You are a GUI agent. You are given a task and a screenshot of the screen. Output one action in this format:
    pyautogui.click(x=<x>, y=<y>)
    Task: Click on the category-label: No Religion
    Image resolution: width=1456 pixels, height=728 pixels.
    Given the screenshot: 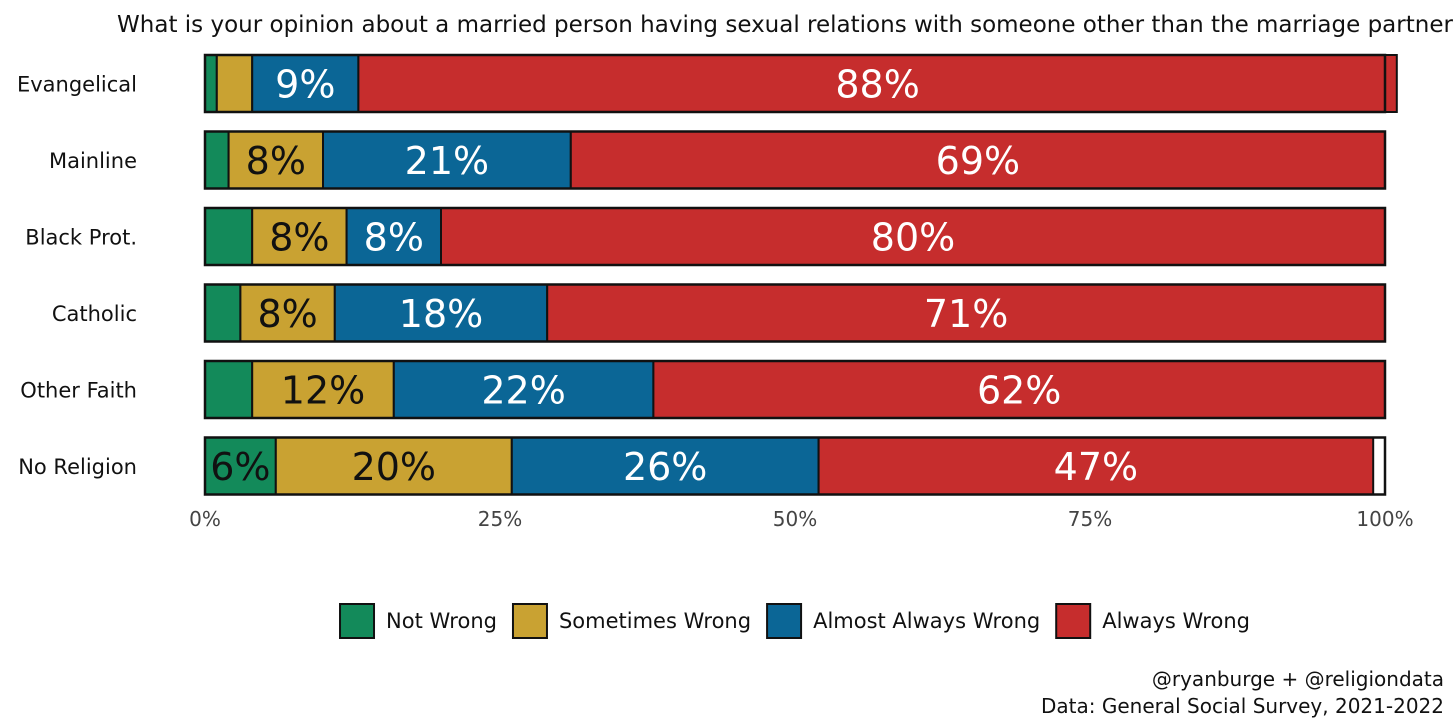 What is the action you would take?
    pyautogui.click(x=77, y=467)
    